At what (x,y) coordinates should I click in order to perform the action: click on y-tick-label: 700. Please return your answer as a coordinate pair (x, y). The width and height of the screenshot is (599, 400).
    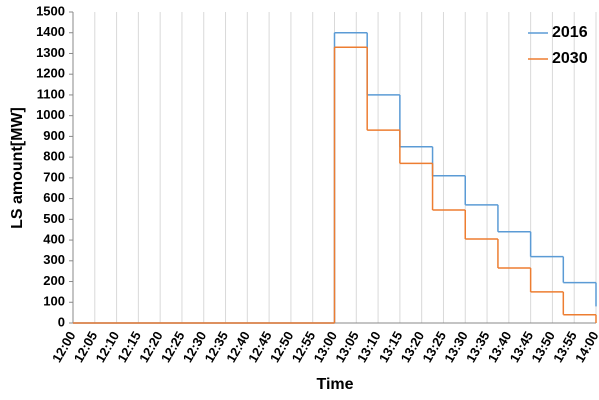
    Looking at the image, I should click on (54, 176).